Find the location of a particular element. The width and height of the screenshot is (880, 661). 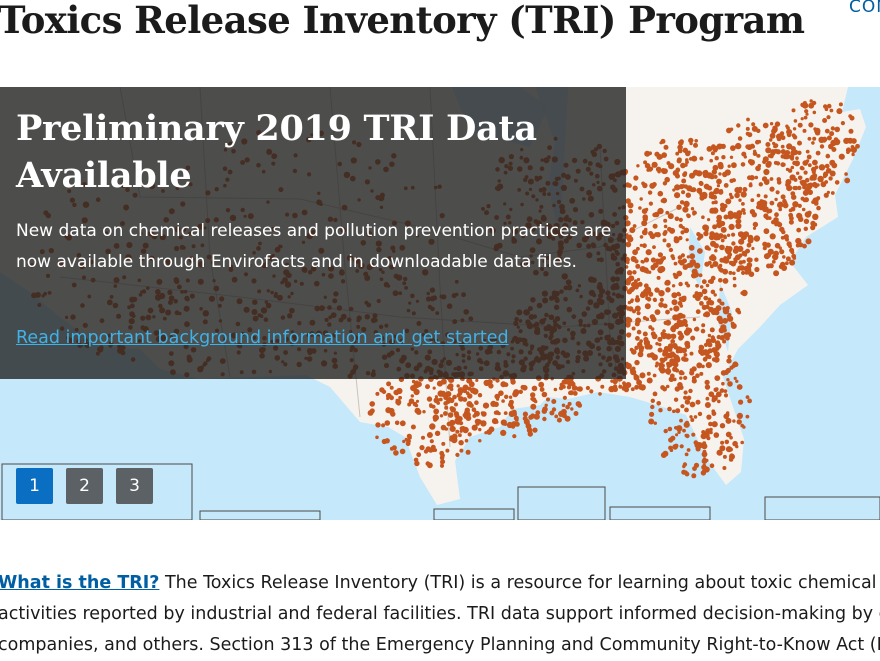

what-is-tri-link: What is the TRI? is located at coordinates (80, 583).